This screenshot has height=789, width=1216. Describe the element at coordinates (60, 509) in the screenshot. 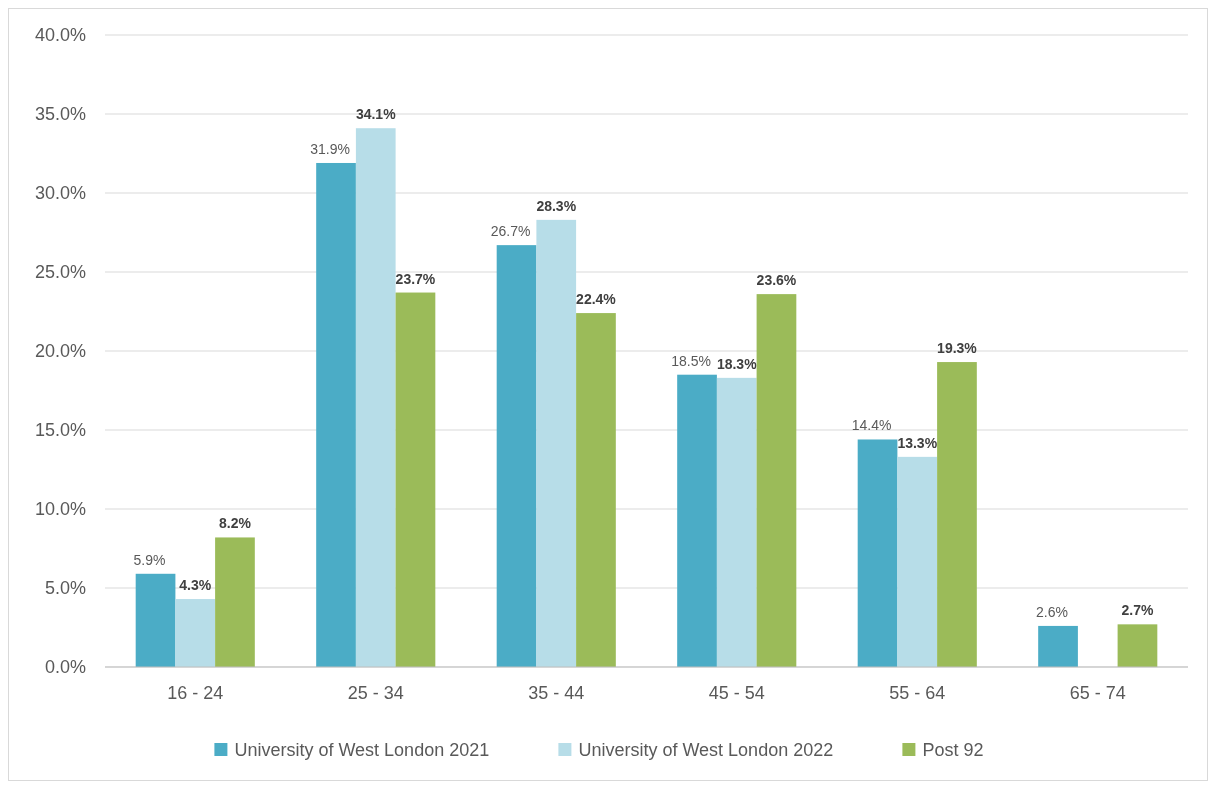

I see `y-tick-label: 10.0%` at that location.